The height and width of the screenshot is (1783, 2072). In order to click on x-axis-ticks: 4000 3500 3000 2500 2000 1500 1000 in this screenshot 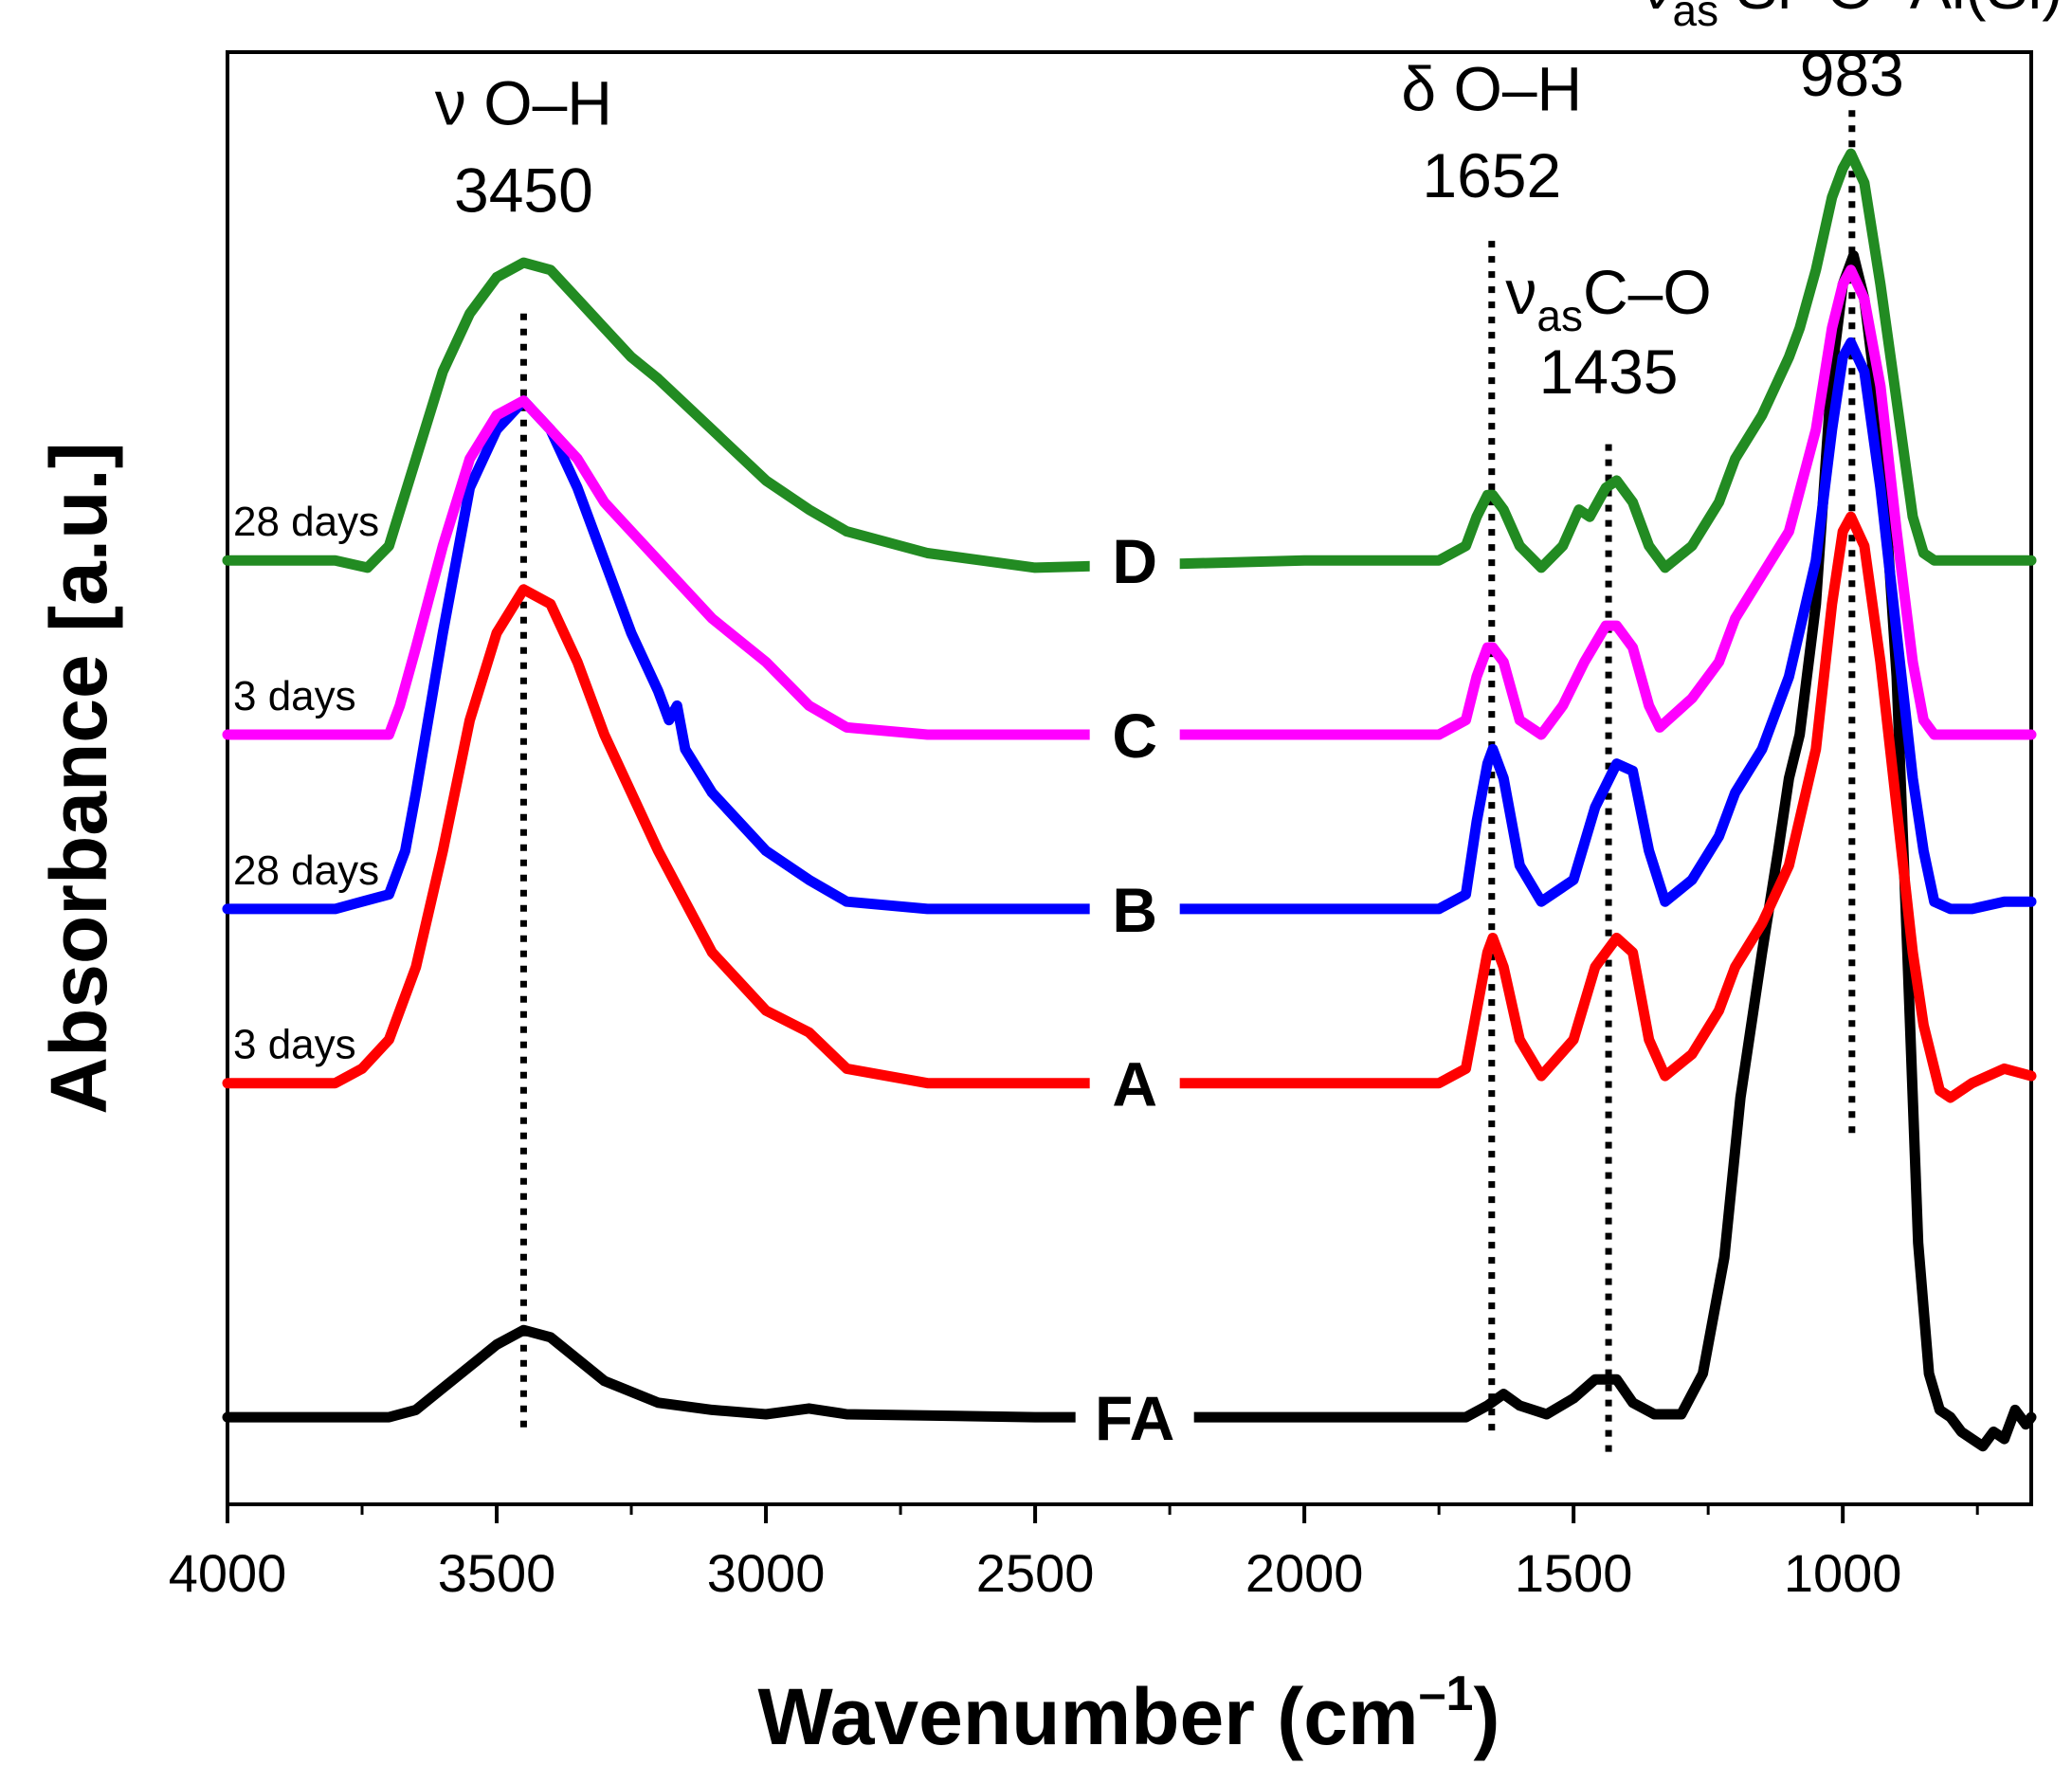, I will do `click(1074, 1553)`.